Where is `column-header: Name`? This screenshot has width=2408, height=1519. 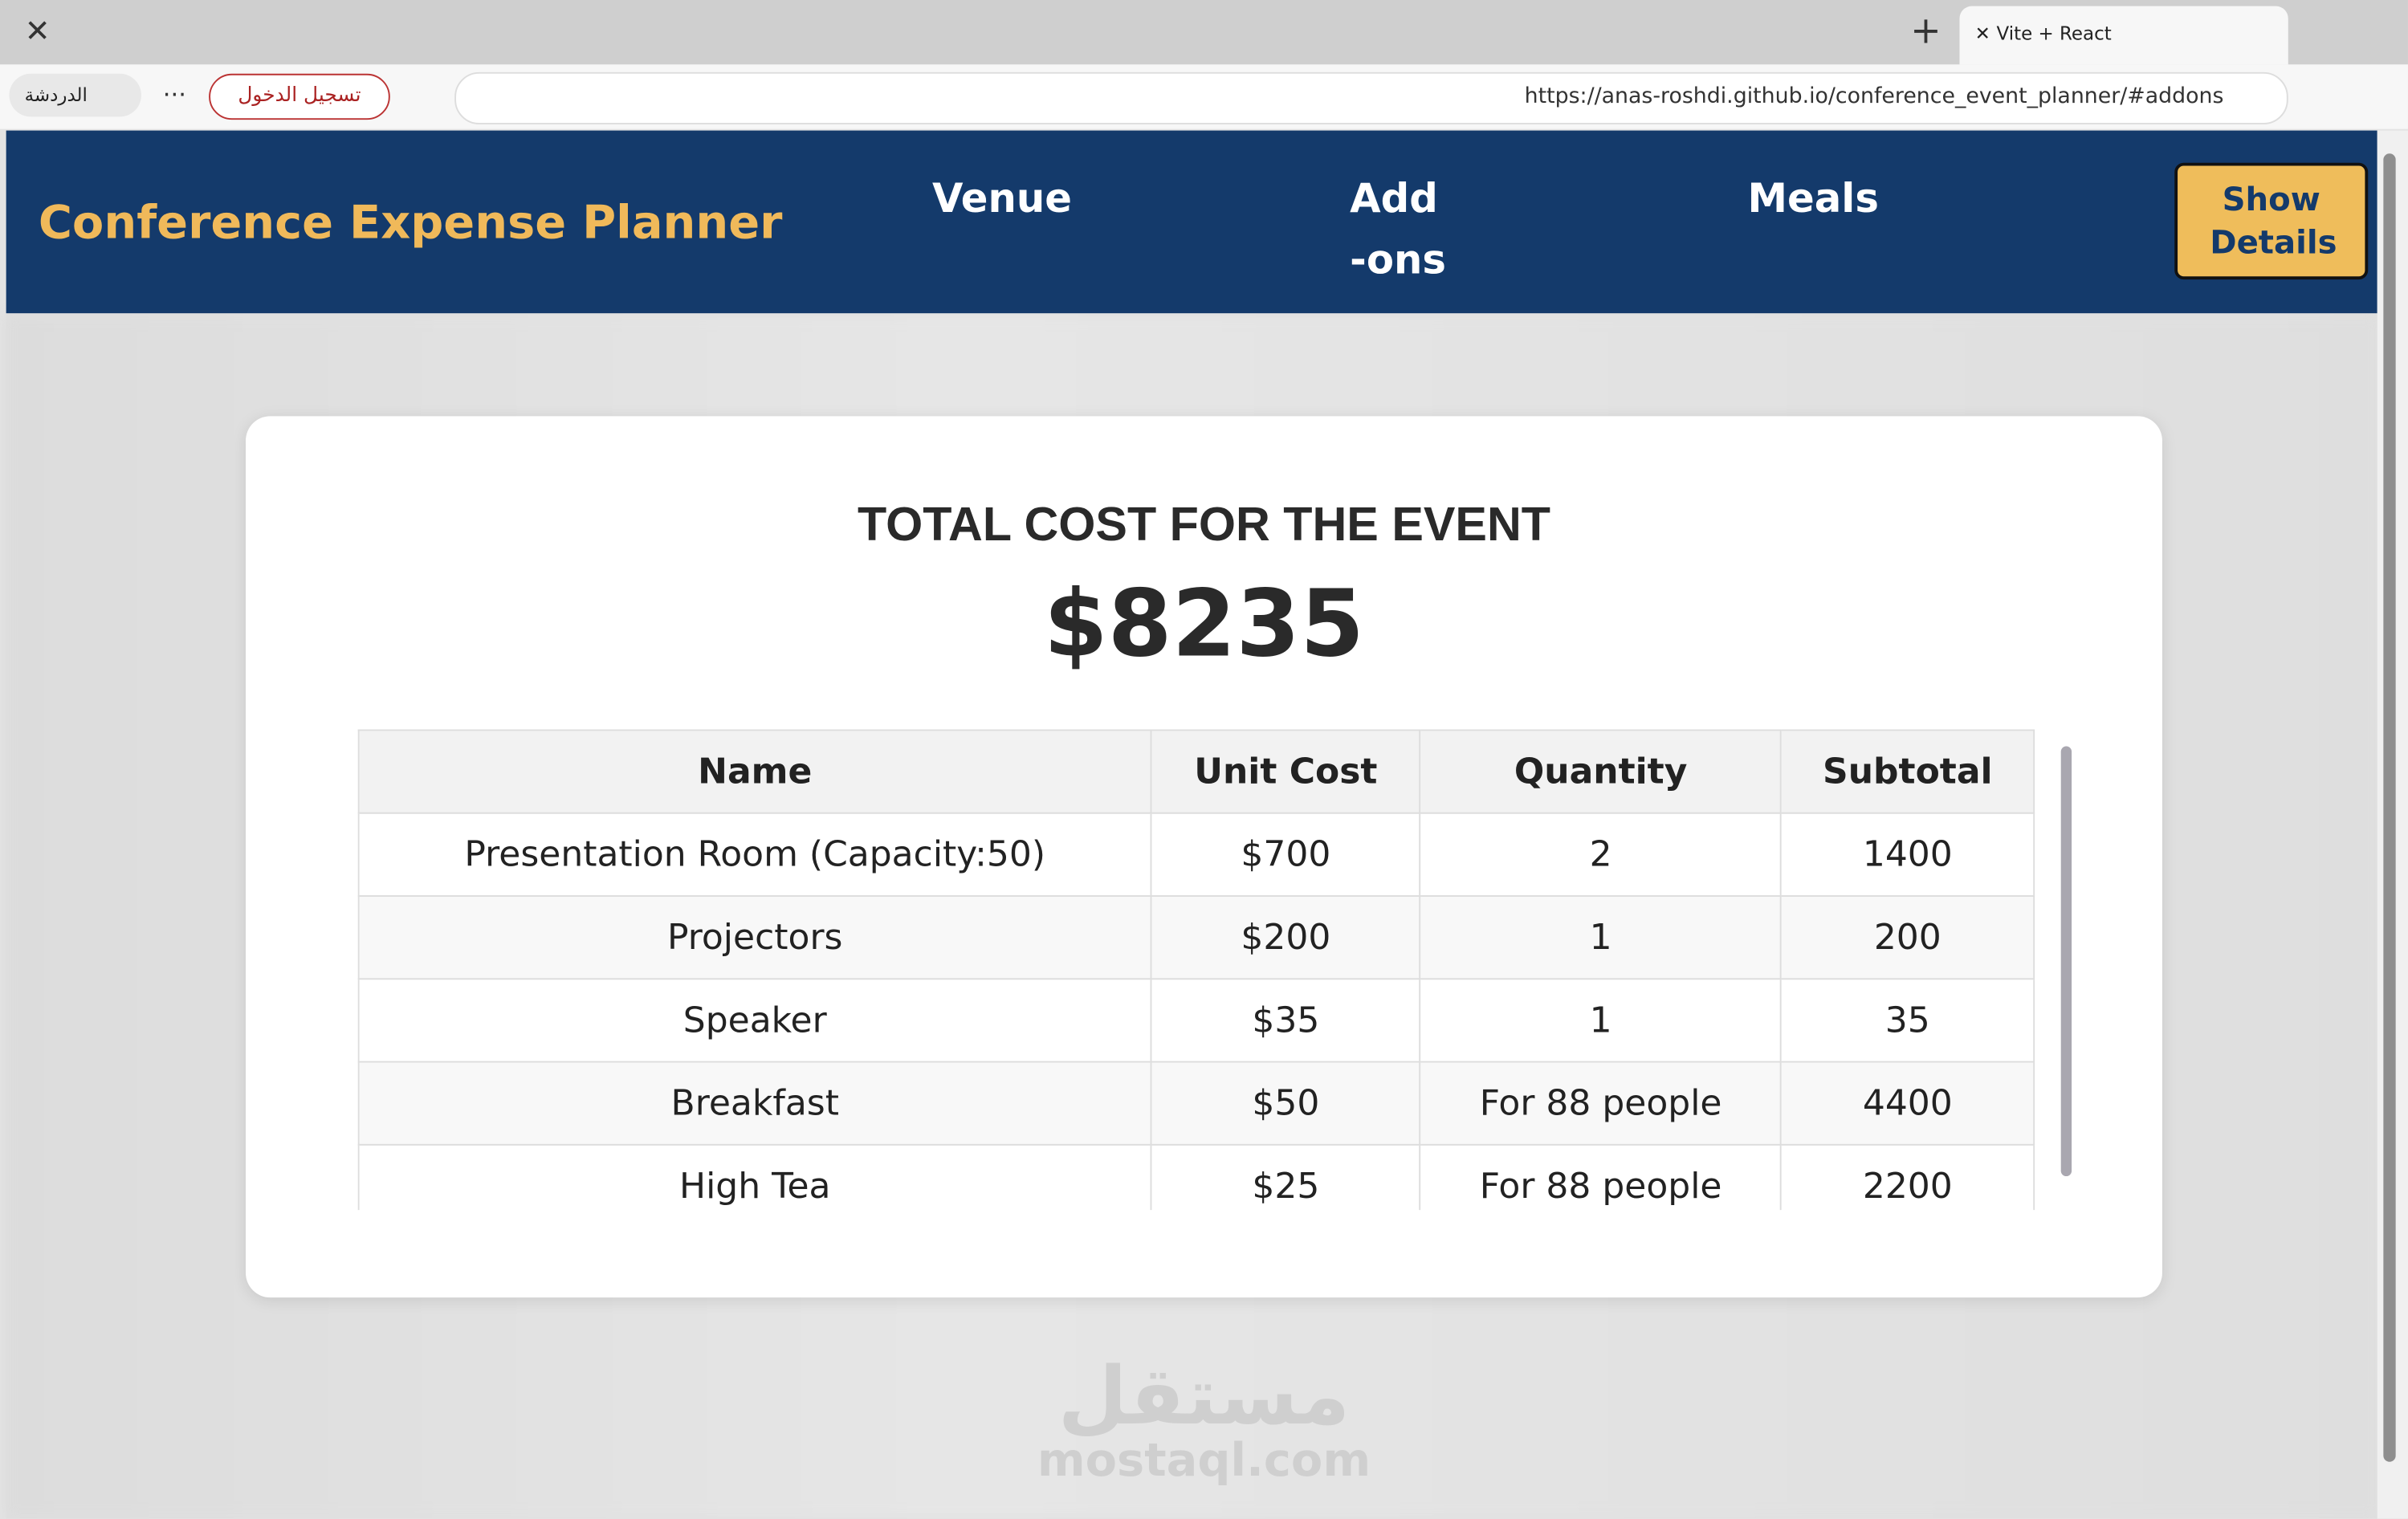 column-header: Name is located at coordinates (754, 771).